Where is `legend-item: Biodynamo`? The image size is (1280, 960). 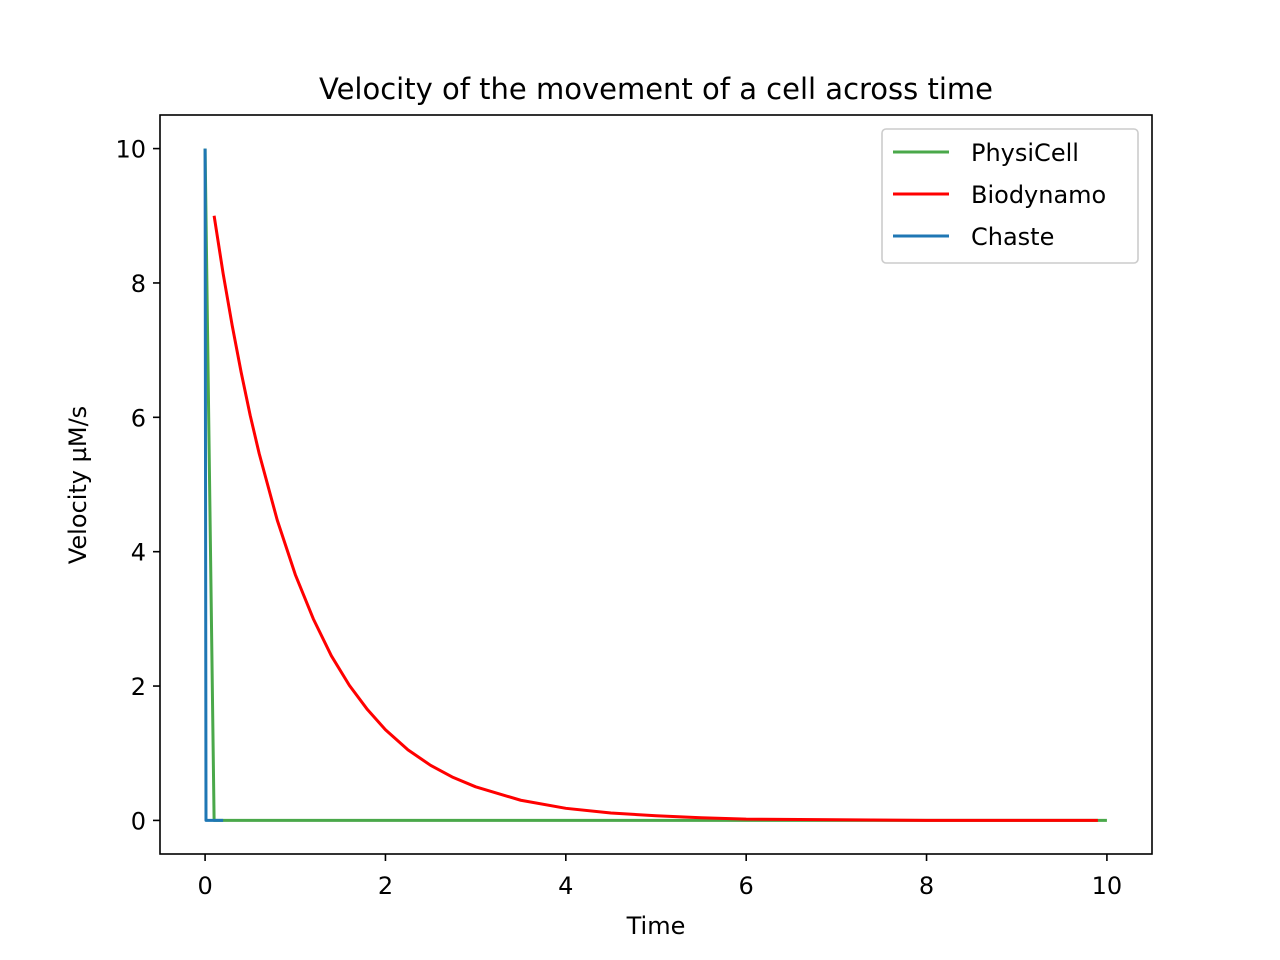
legend-item: Biodynamo is located at coordinates (999, 195).